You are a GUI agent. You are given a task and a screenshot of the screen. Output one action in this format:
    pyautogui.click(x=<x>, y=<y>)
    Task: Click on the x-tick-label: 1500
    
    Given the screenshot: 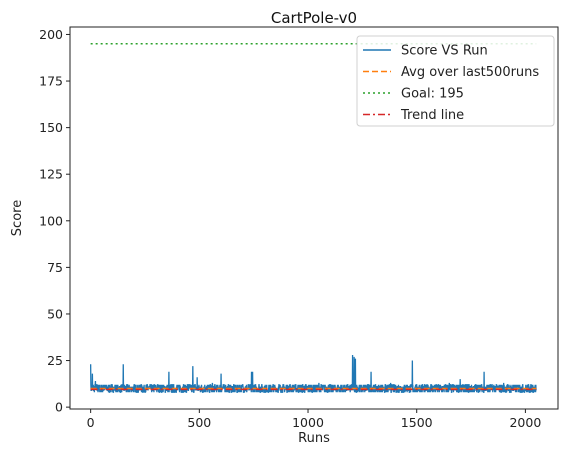 What is the action you would take?
    pyautogui.click(x=417, y=422)
    